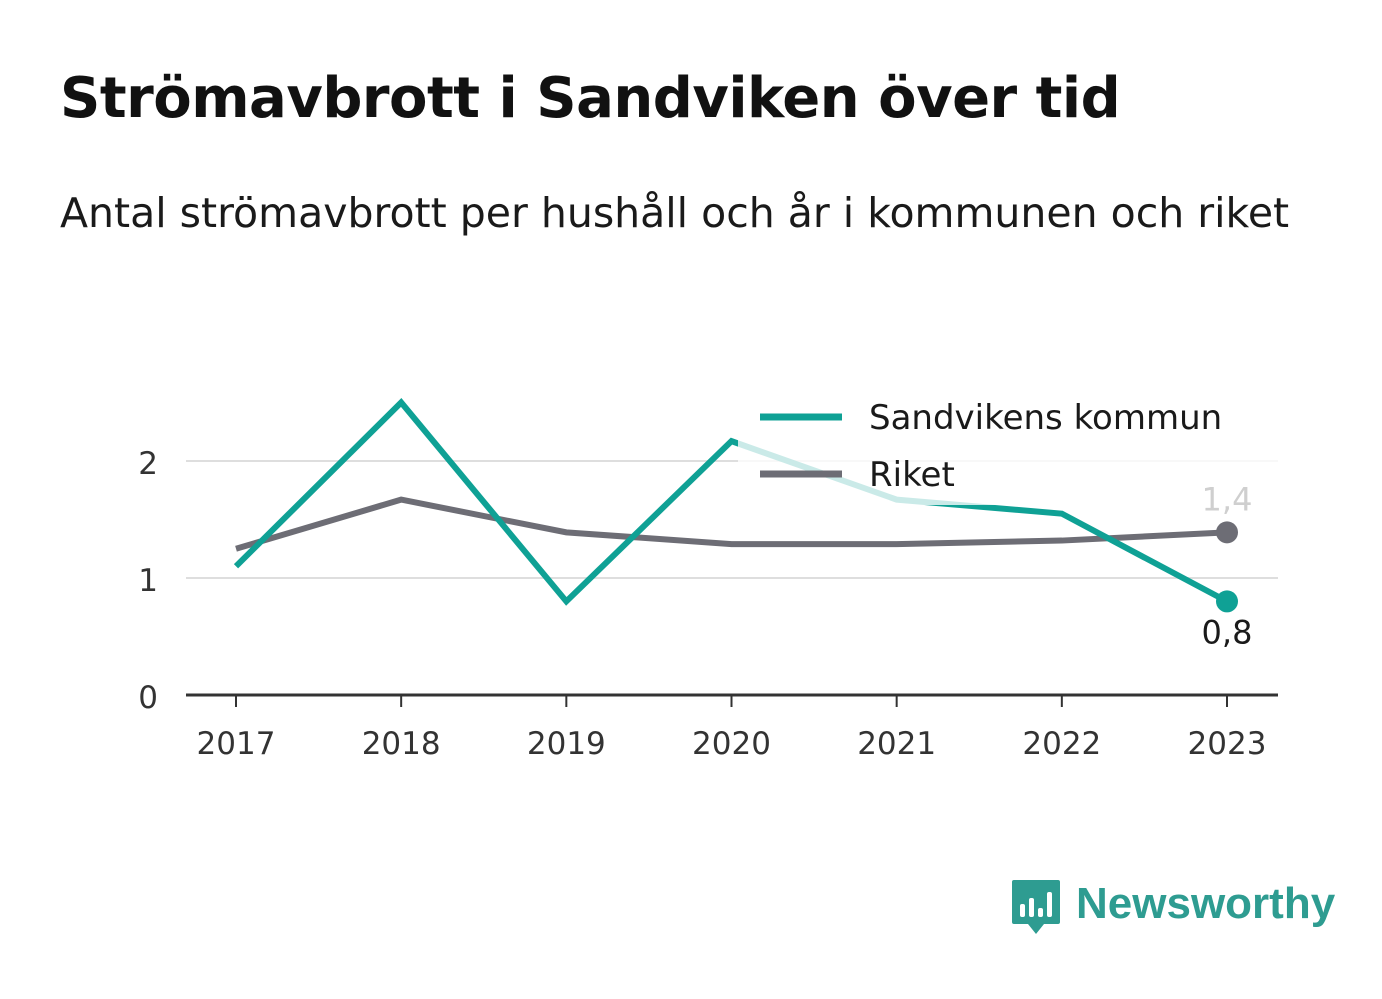 The image size is (1382, 999). What do you see at coordinates (1227, 632) in the screenshot?
I see `data-label: 0,8` at bounding box center [1227, 632].